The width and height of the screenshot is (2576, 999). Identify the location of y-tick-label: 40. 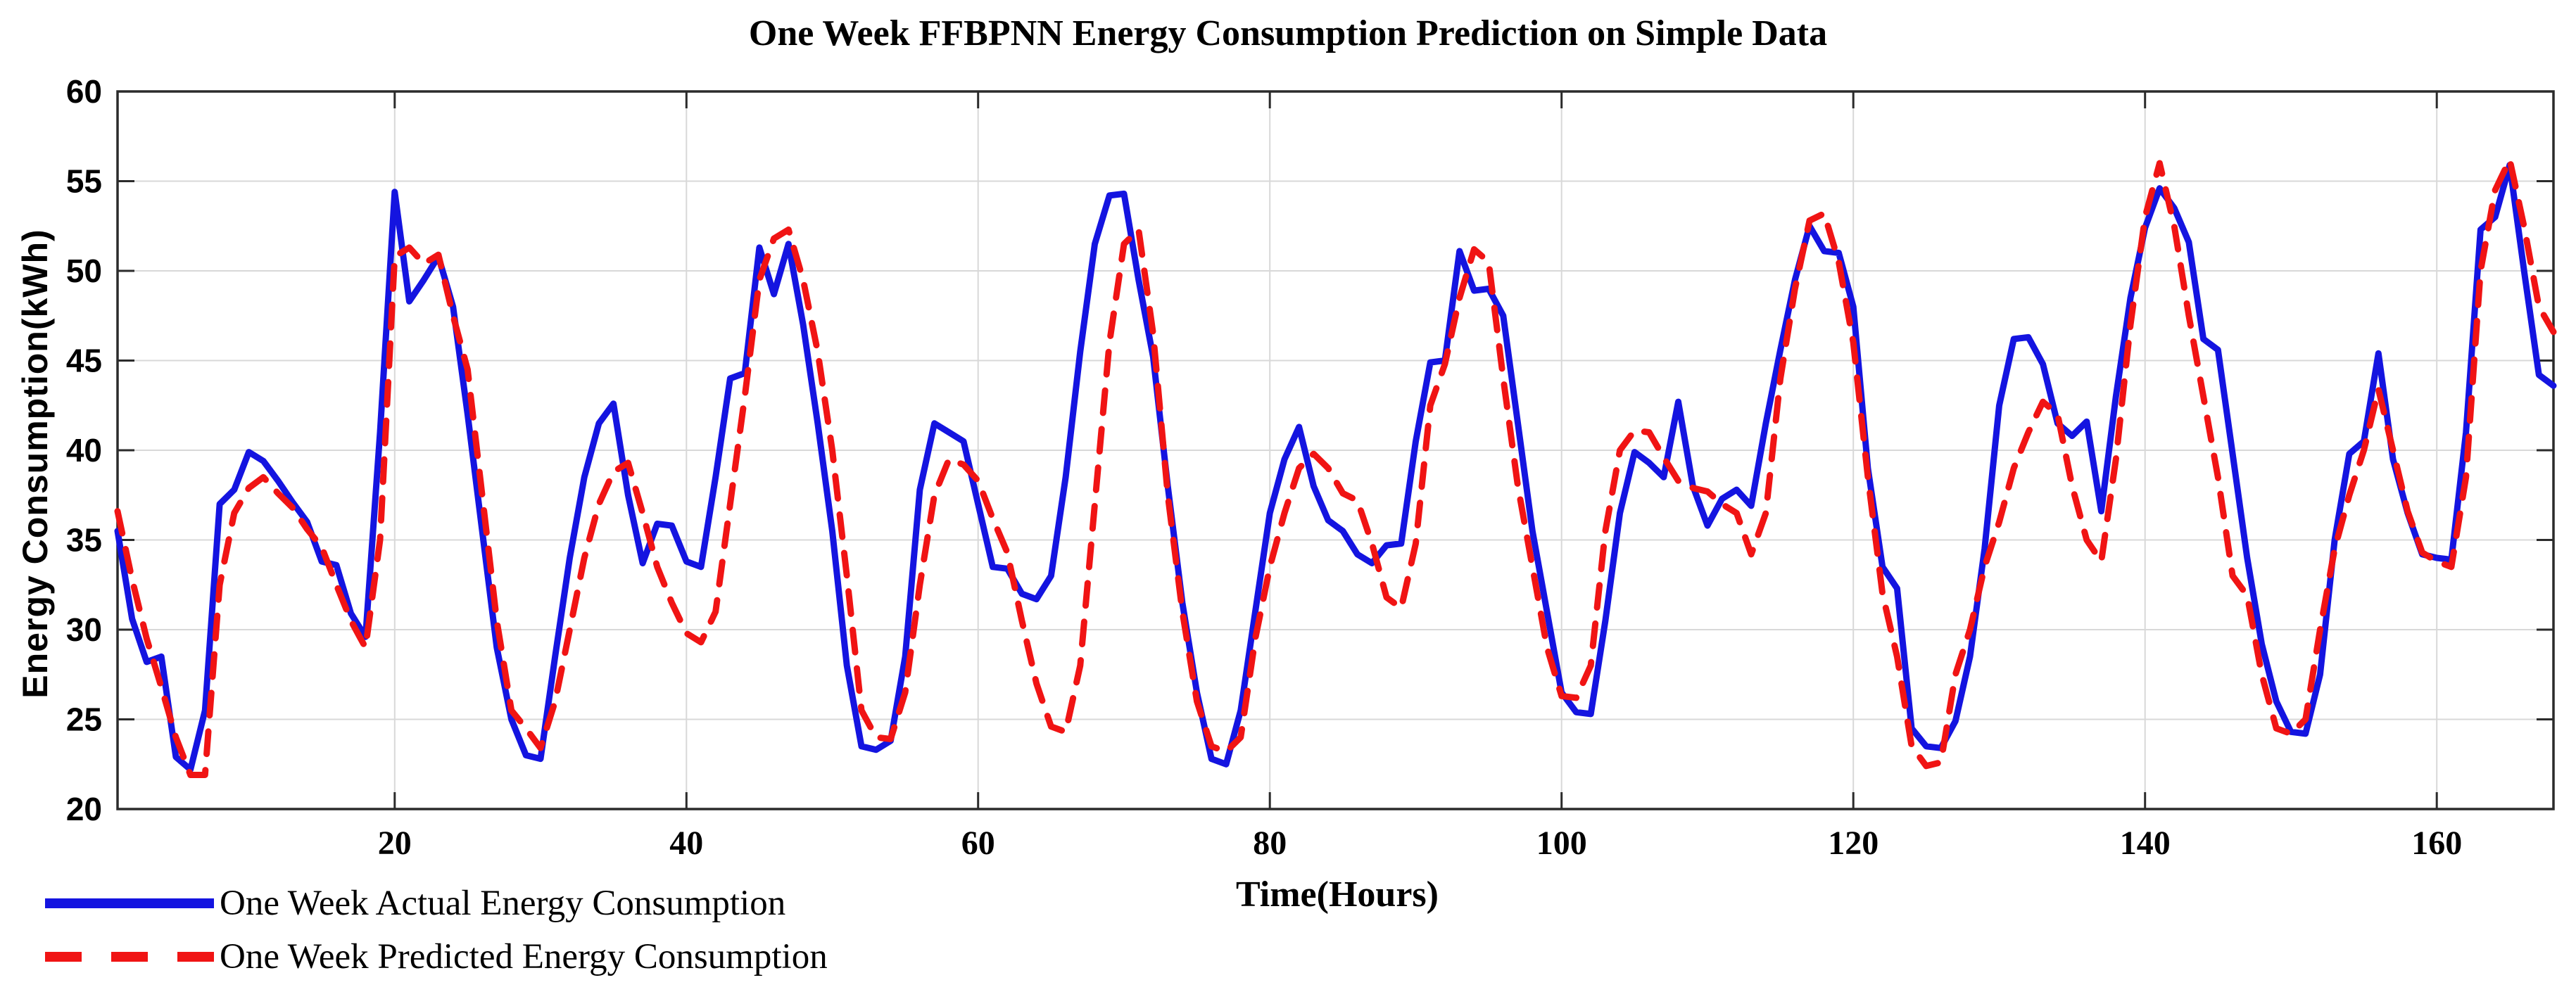
(84, 450).